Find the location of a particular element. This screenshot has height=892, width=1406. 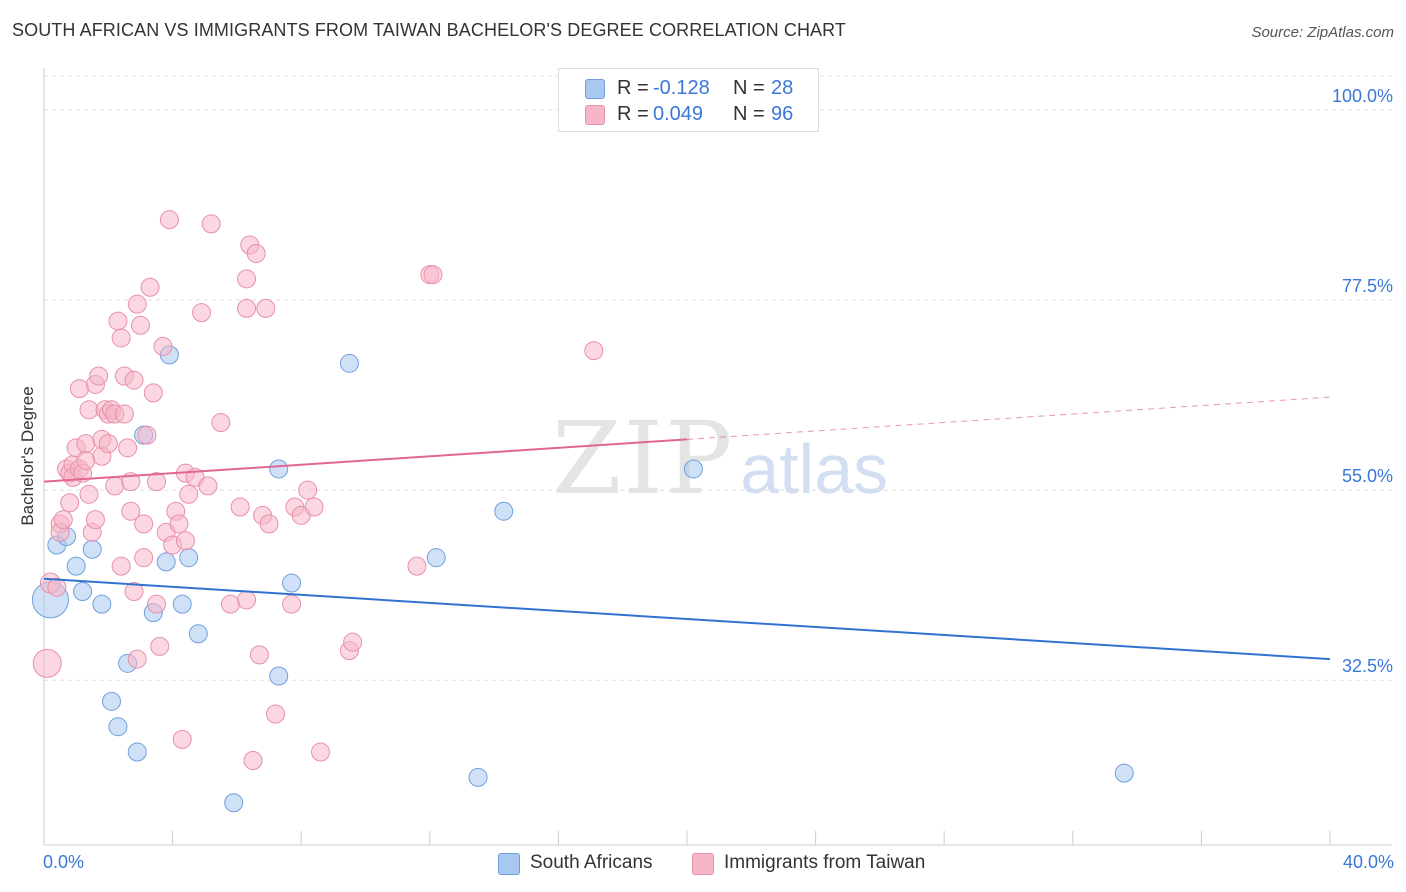

trend-line-blue is located at coordinates (687, 619).